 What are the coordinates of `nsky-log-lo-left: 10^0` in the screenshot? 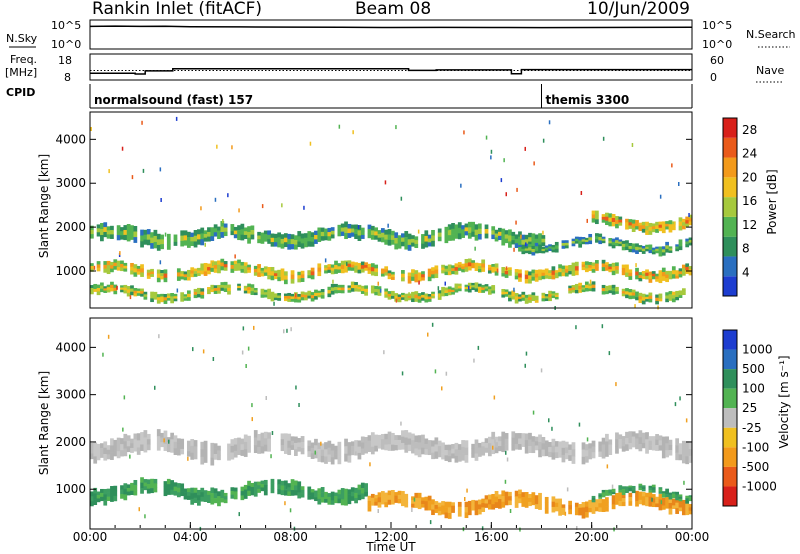 It's located at (66, 44).